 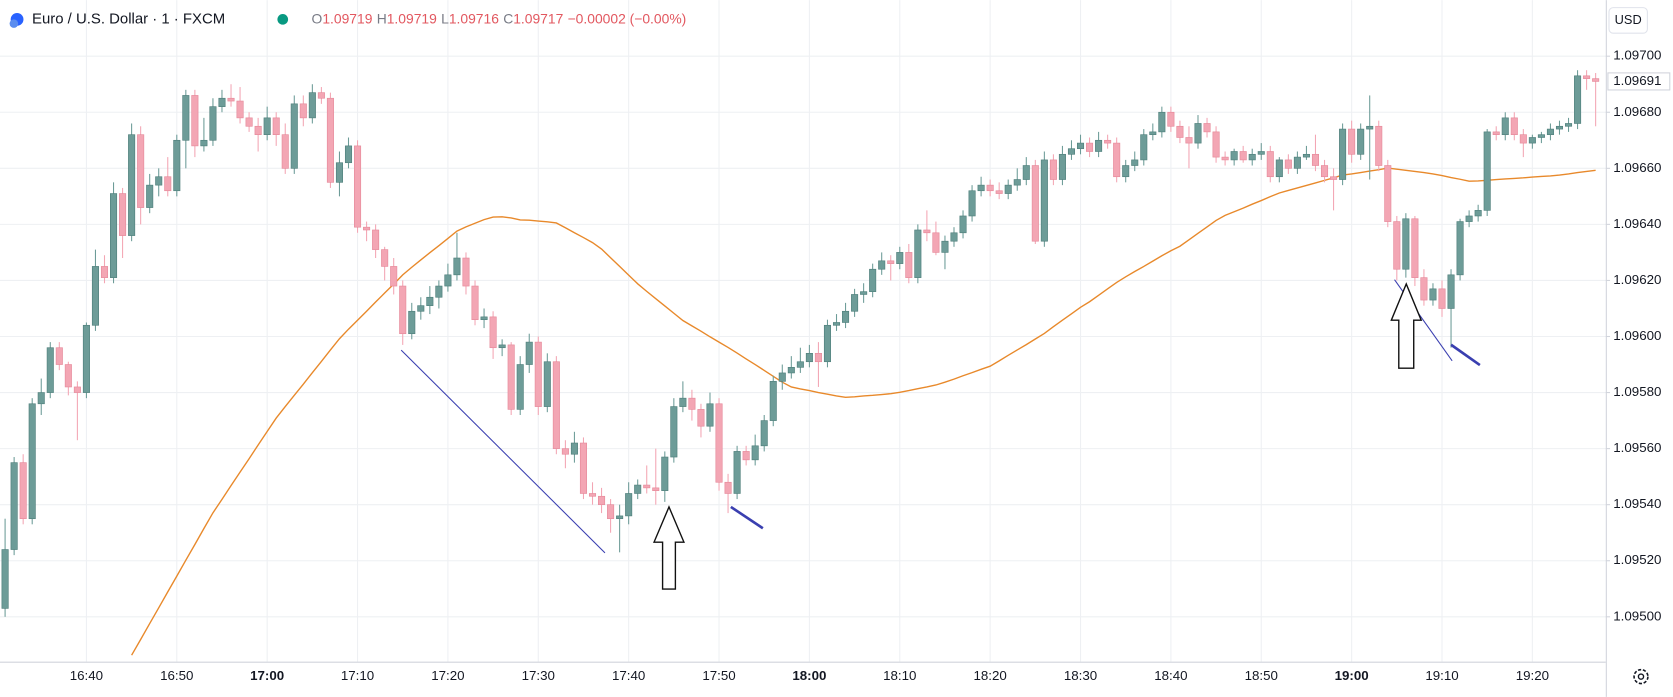 What do you see at coordinates (1170, 675) in the screenshot?
I see `x-tick-label: 18:40` at bounding box center [1170, 675].